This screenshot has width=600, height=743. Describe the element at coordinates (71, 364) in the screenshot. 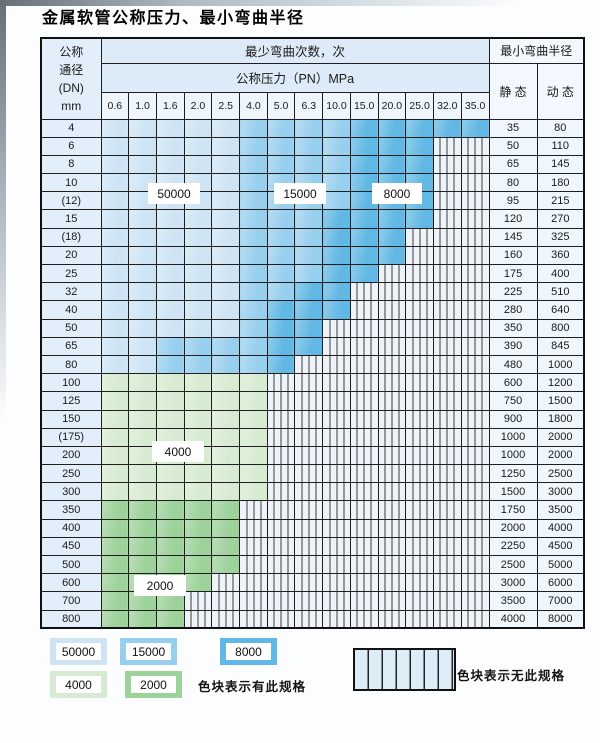

I see `dn-cell: 80` at that location.